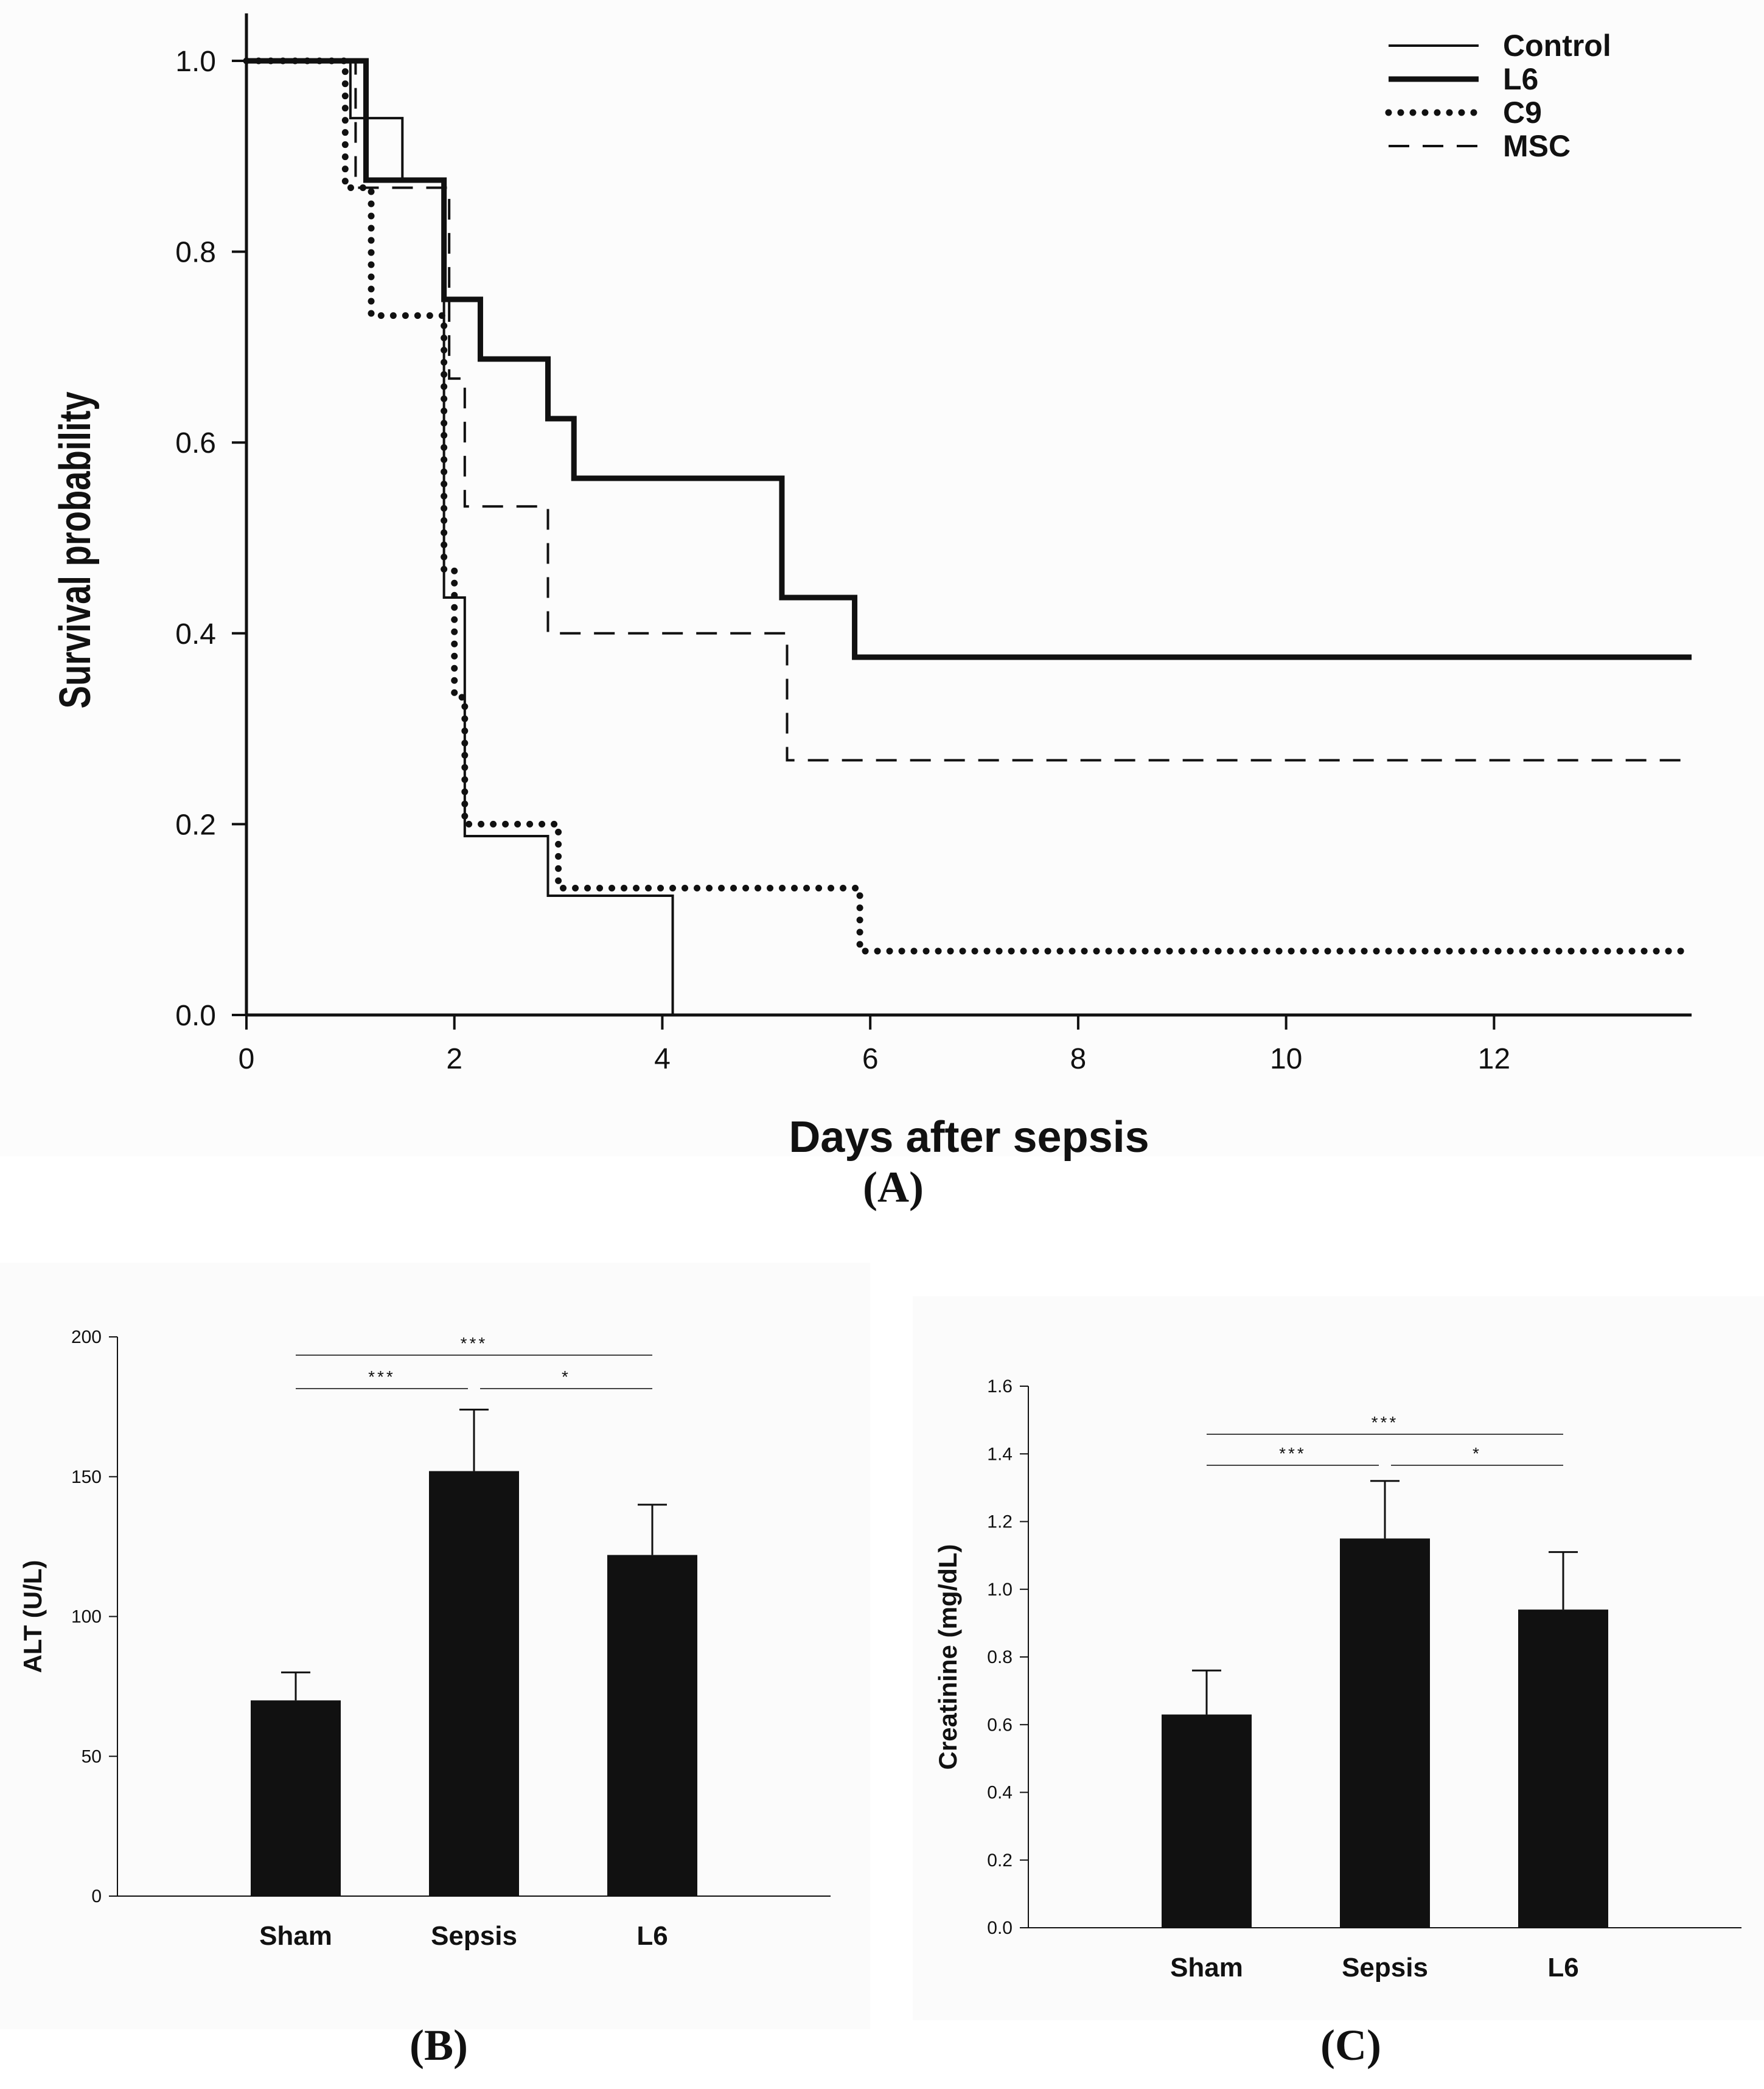  I want to click on legend-label-control: Control, so click(1557, 46).